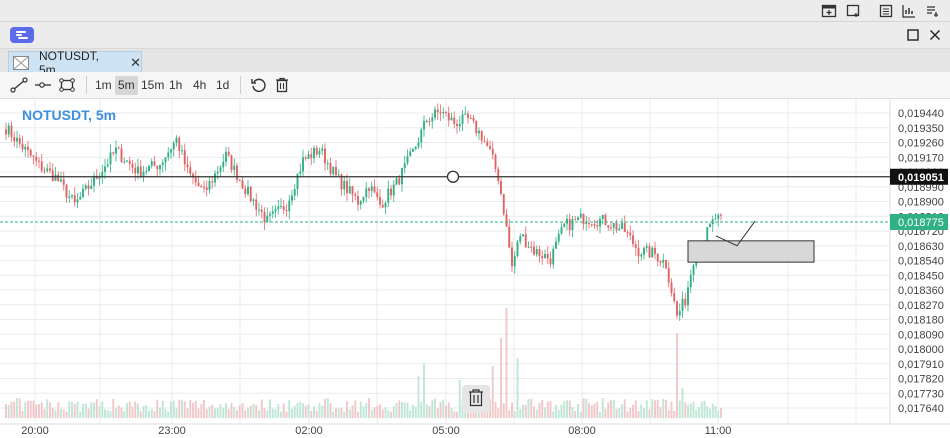 Image resolution: width=950 pixels, height=438 pixels. What do you see at coordinates (67, 85) in the screenshot?
I see `rectangle-icon` at bounding box center [67, 85].